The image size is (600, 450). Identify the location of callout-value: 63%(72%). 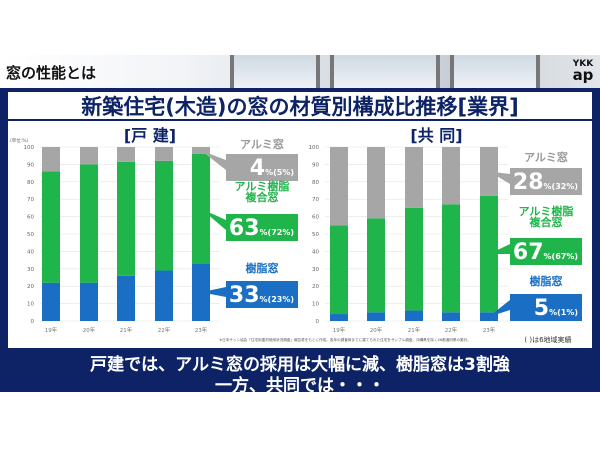
(261, 228).